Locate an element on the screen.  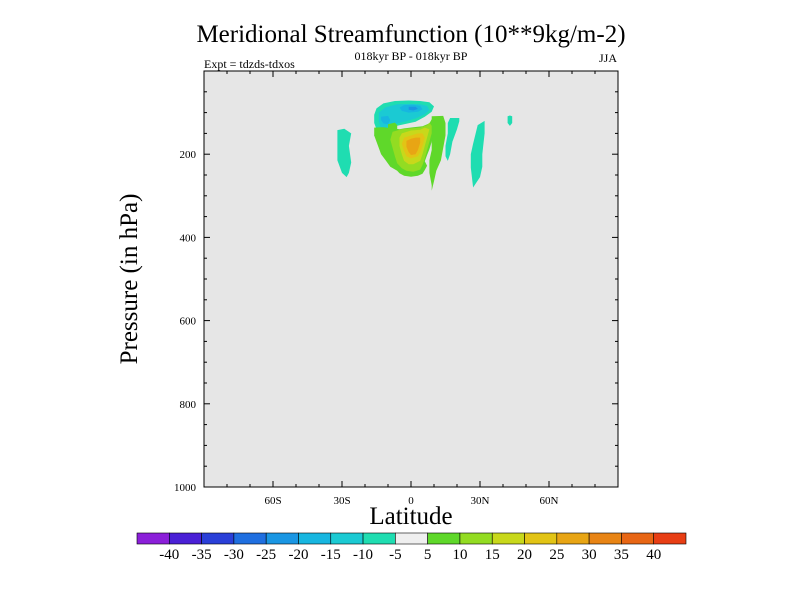
x-tick-label: 0 is located at coordinates (411, 501).